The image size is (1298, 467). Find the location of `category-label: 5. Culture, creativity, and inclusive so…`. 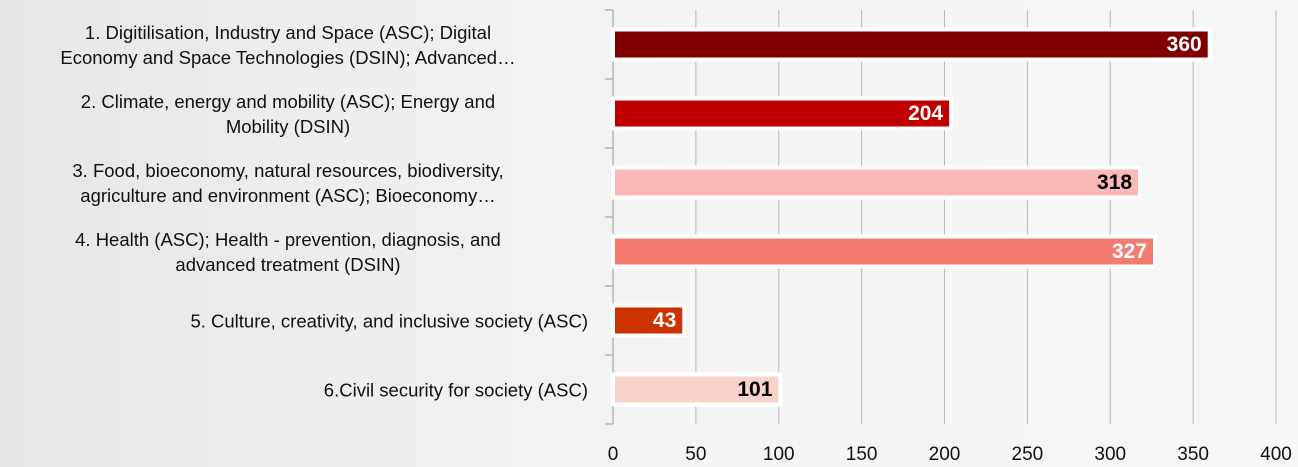

category-label: 5. Culture, creativity, and inclusive so… is located at coordinates (389, 320).